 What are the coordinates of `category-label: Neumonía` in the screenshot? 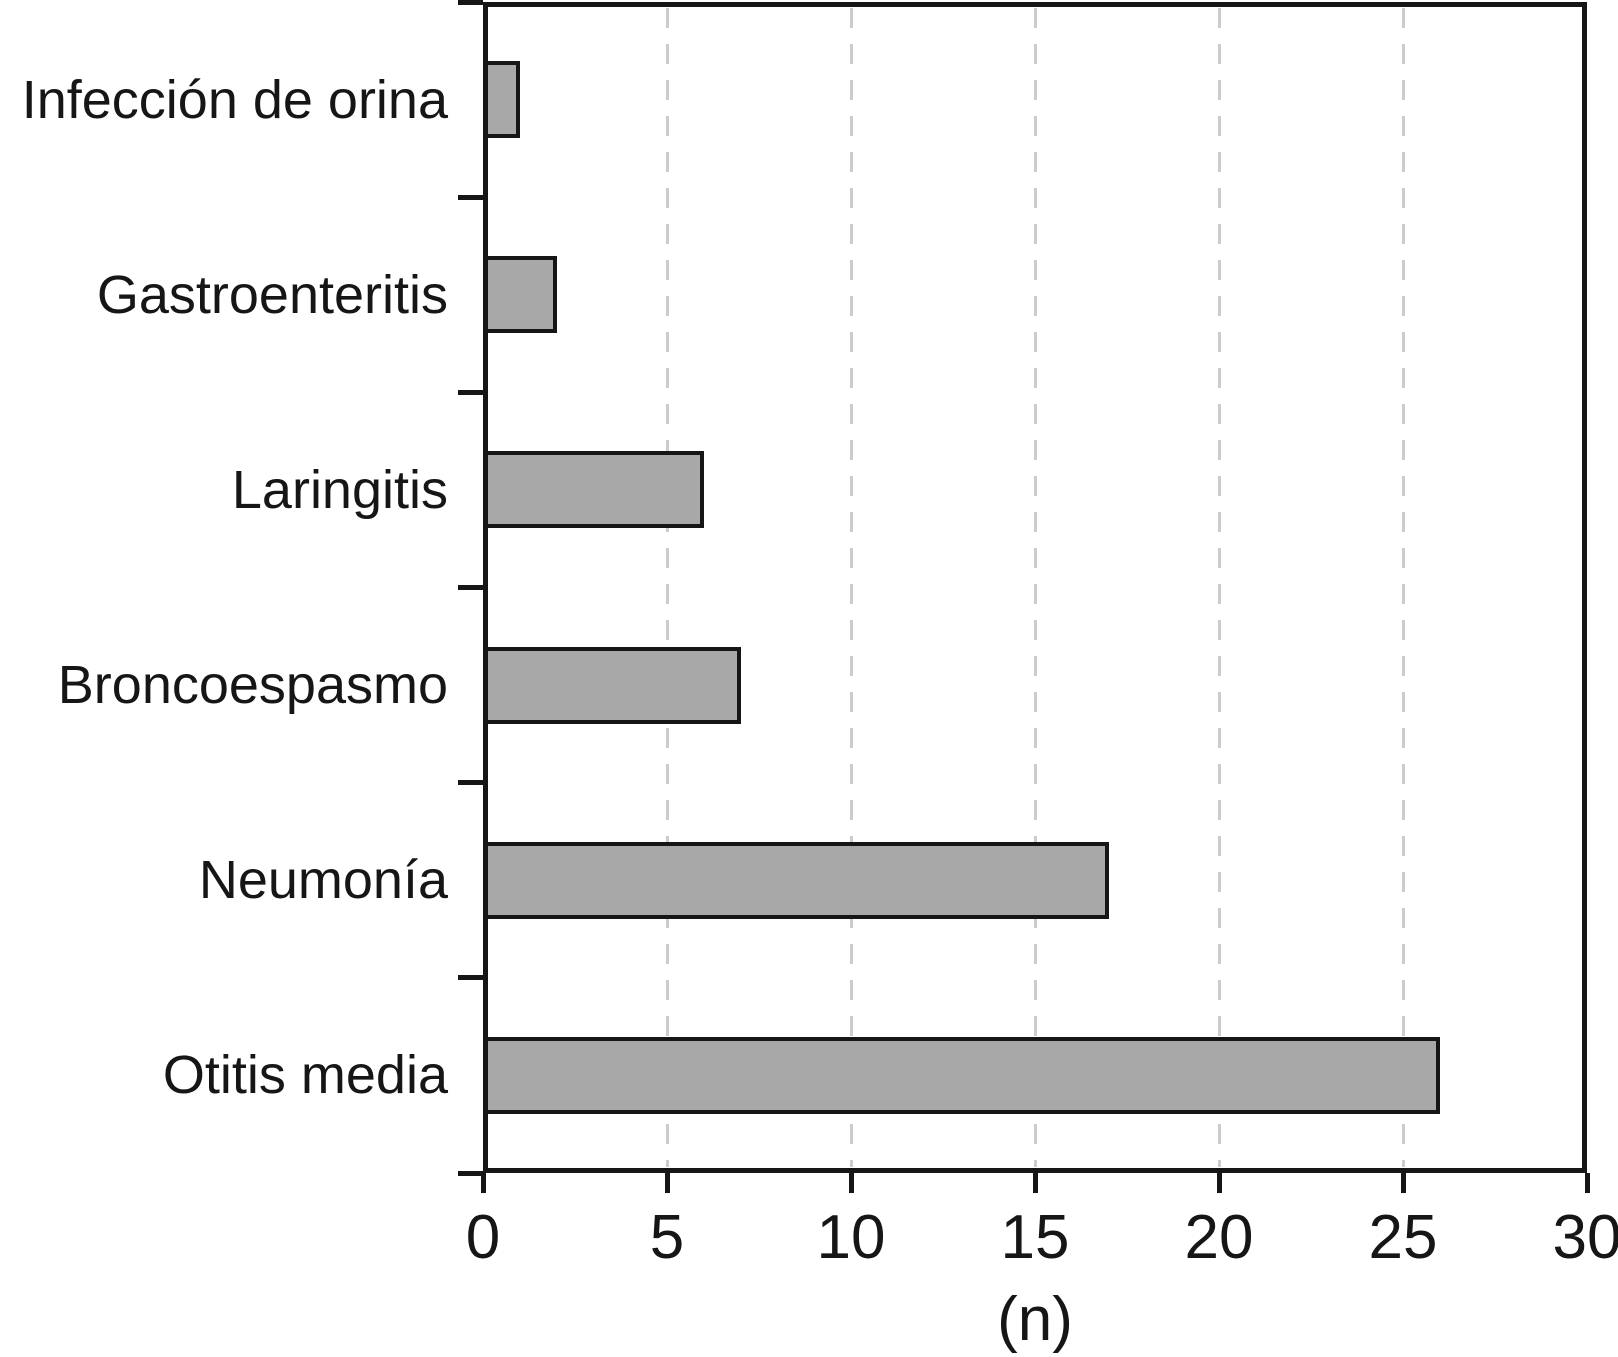 It's located at (323, 880).